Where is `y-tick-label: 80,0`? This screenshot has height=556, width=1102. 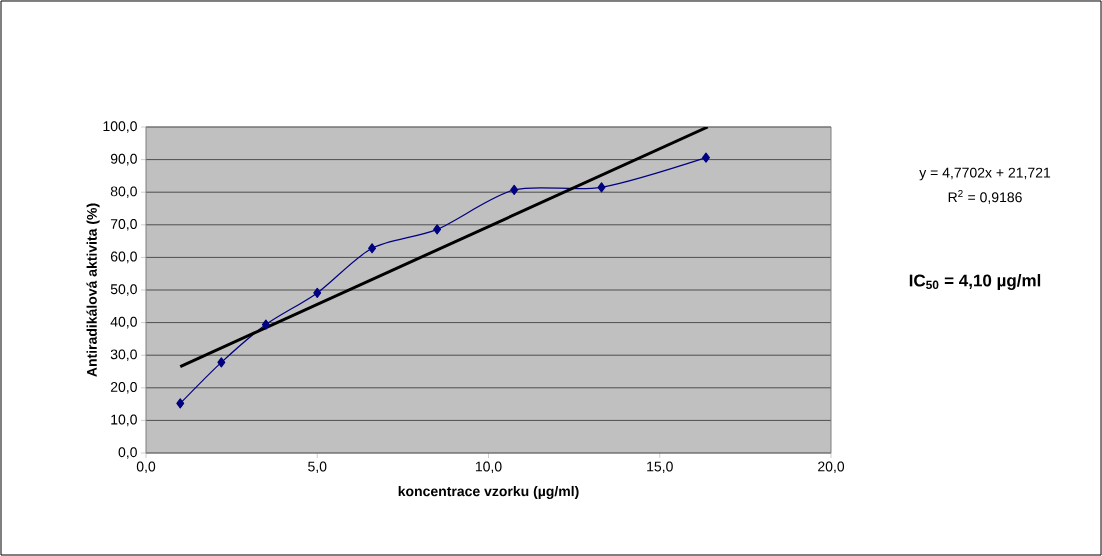 y-tick-label: 80,0 is located at coordinates (123, 192).